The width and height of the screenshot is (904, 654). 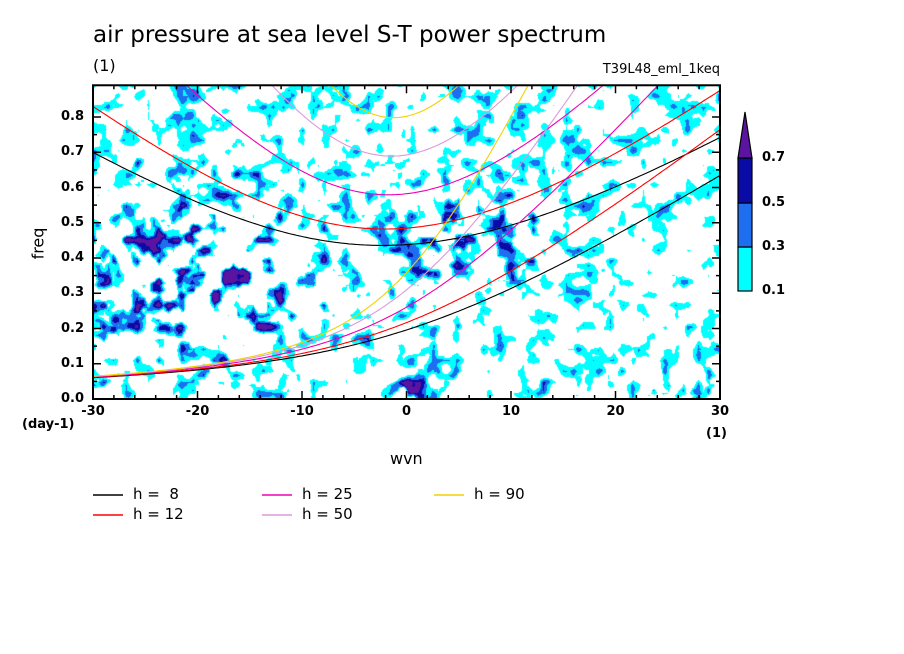 What do you see at coordinates (511, 411) in the screenshot?
I see `x-tick-label: 10` at bounding box center [511, 411].